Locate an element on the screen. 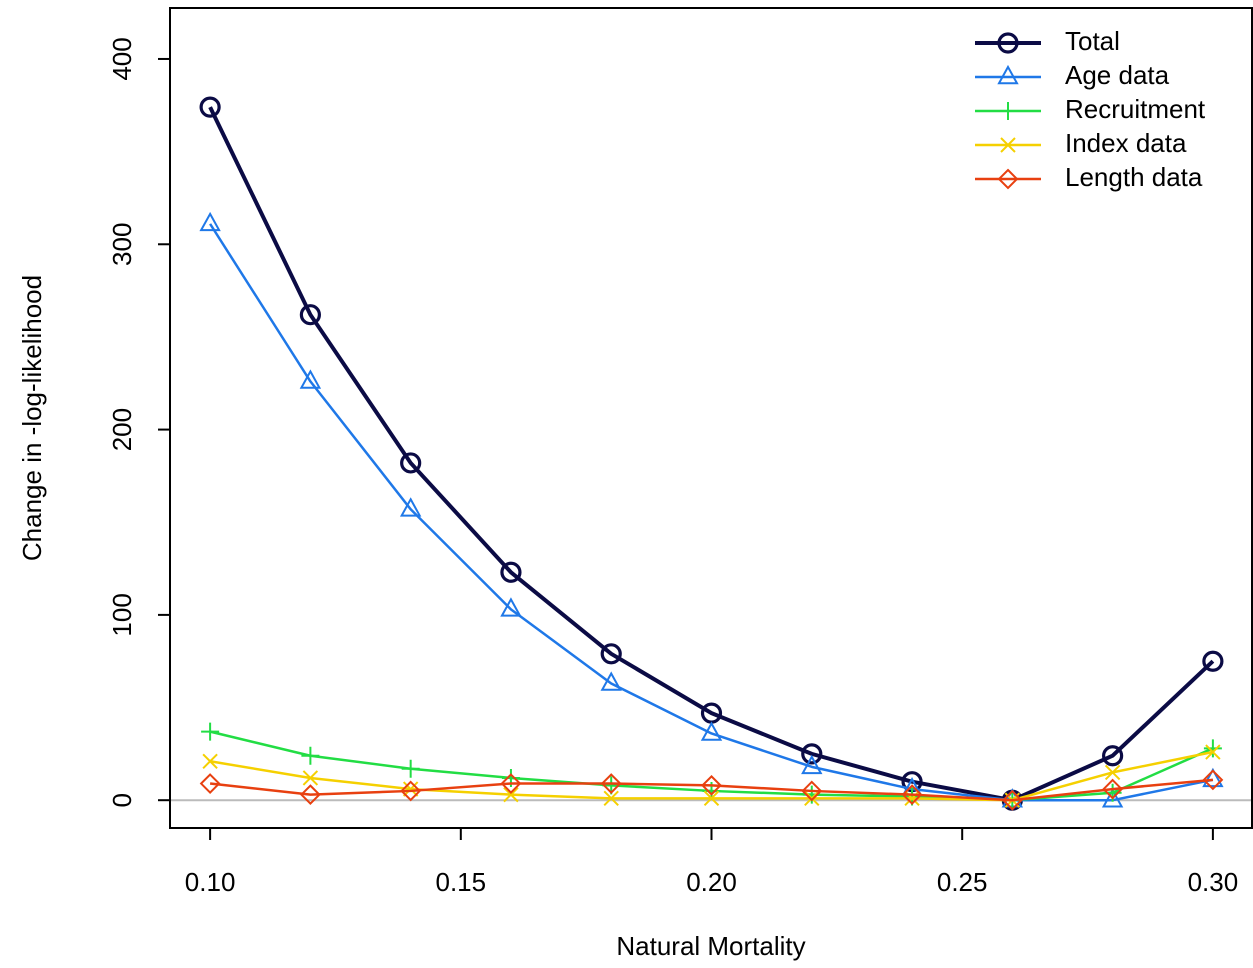 This screenshot has width=1253, height=968. x-axis-title: Natural Mortality is located at coordinates (710, 946).